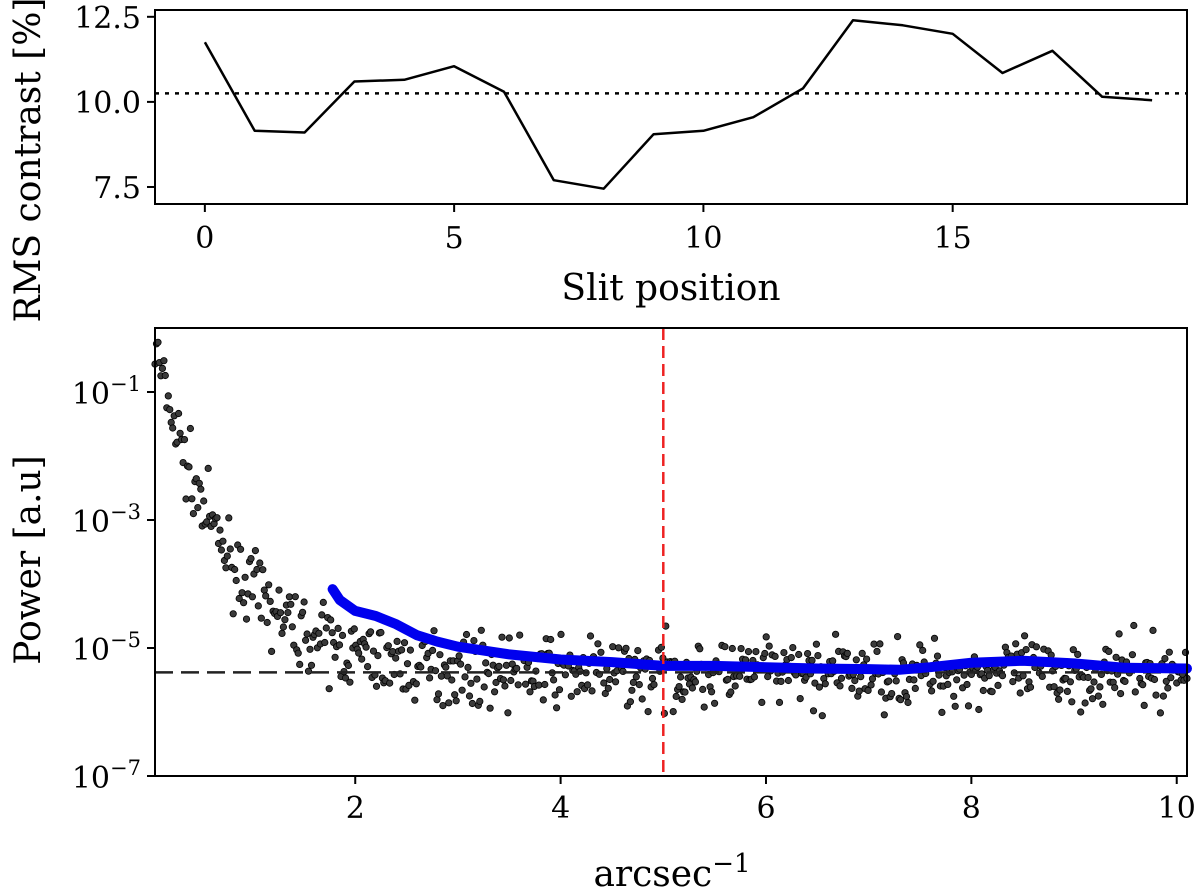 Image resolution: width=1200 pixels, height=893 pixels. Describe the element at coordinates (107, 103) in the screenshot. I see `top-y-tick-label: 10.0` at that location.